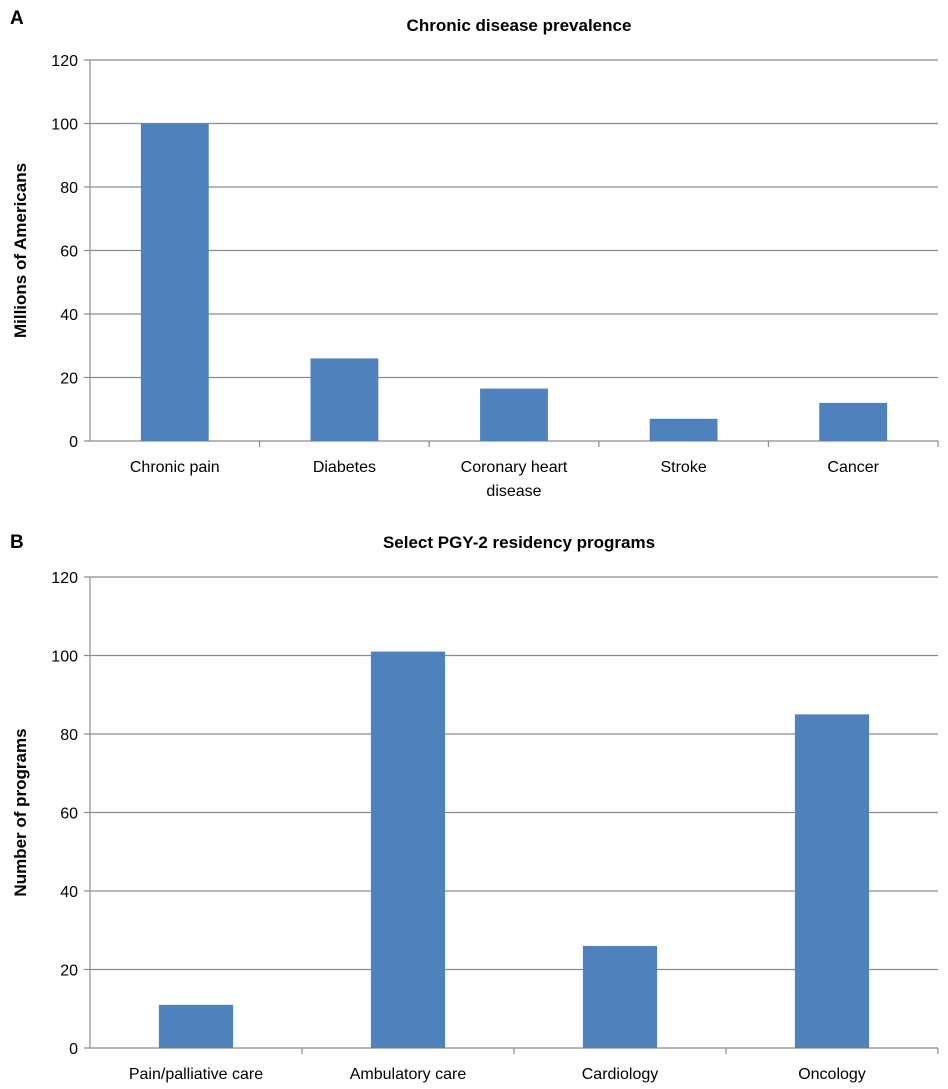  What do you see at coordinates (69, 315) in the screenshot?
I see `chart-a-ytick-label: 40` at bounding box center [69, 315].